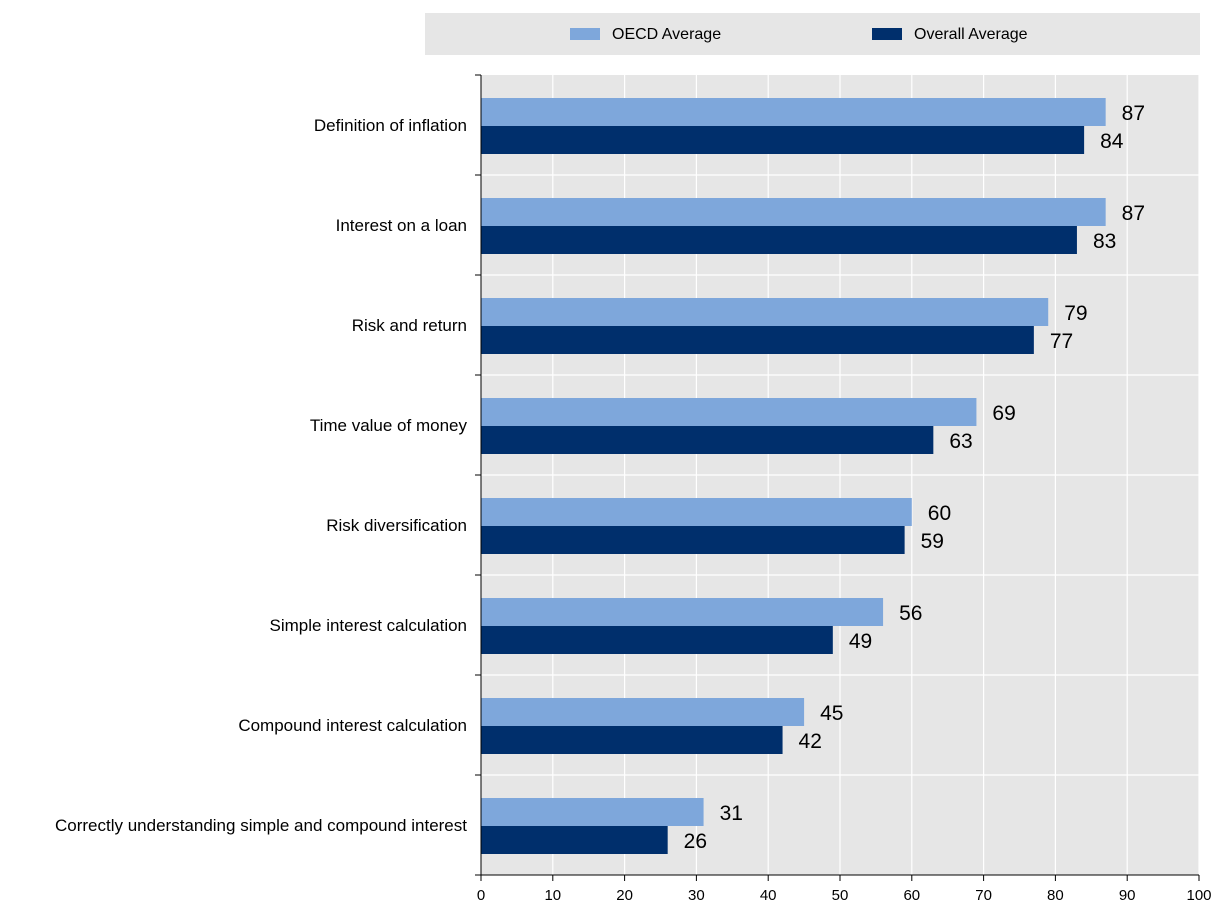  What do you see at coordinates (396, 525) in the screenshot?
I see `category-label-risk-diversification: Risk diversification` at bounding box center [396, 525].